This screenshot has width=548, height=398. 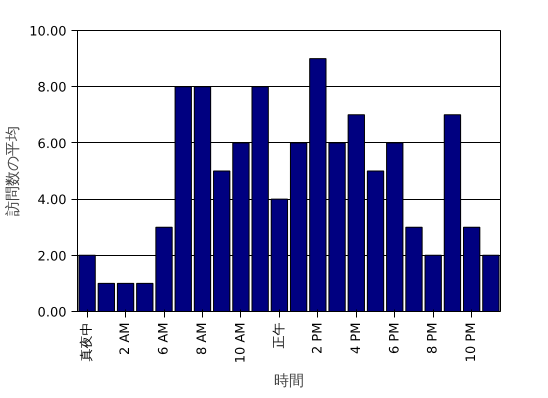 What do you see at coordinates (164, 339) in the screenshot?
I see `x-tick-label: 6 AM` at bounding box center [164, 339].